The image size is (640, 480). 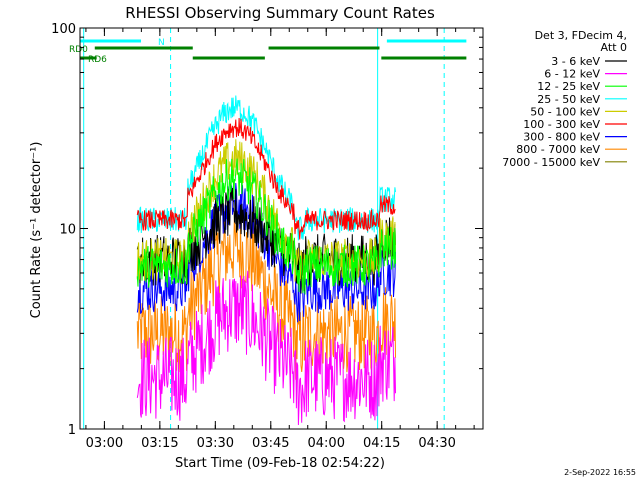 What do you see at coordinates (280, 463) in the screenshot?
I see `x-axis-label: Start Time (09-Feb-18 02:54:22)` at bounding box center [280, 463].